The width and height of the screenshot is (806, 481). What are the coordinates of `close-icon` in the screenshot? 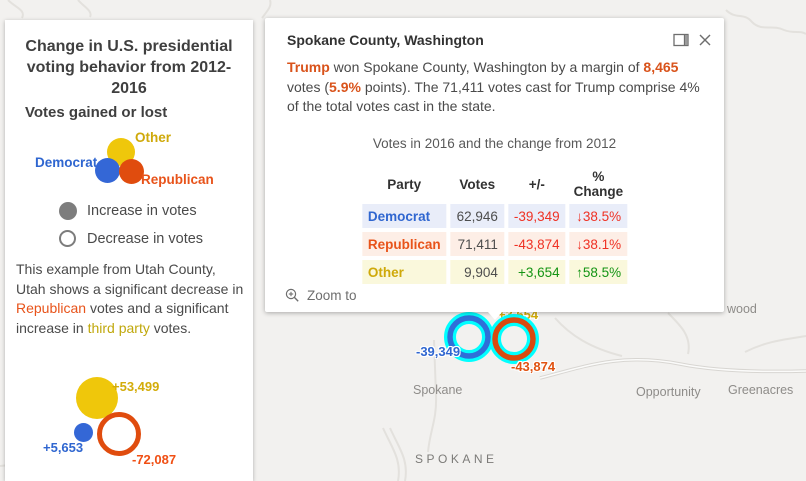 It's located at (705, 39).